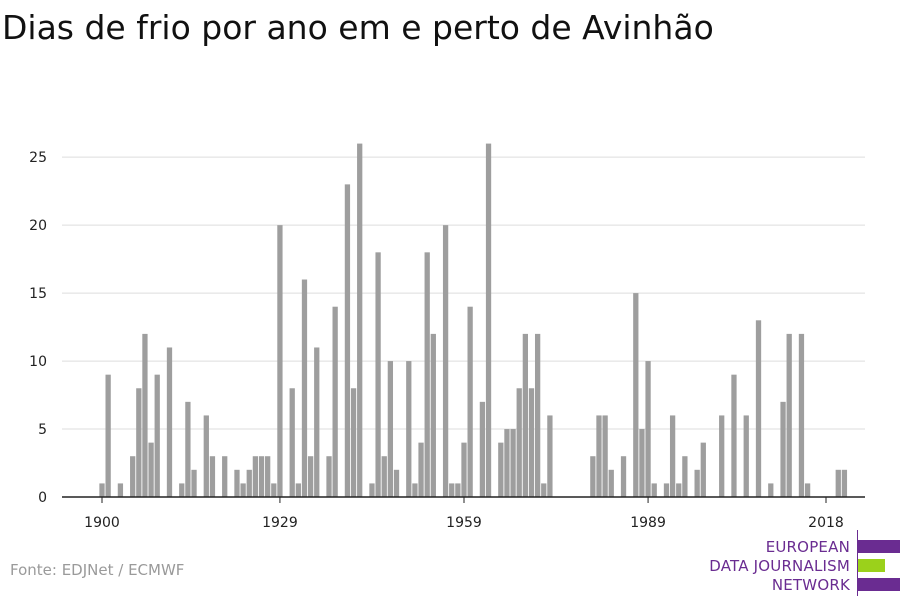 The image size is (900, 600). Describe the element at coordinates (182, 490) in the screenshot. I see `bar-1913` at that location.